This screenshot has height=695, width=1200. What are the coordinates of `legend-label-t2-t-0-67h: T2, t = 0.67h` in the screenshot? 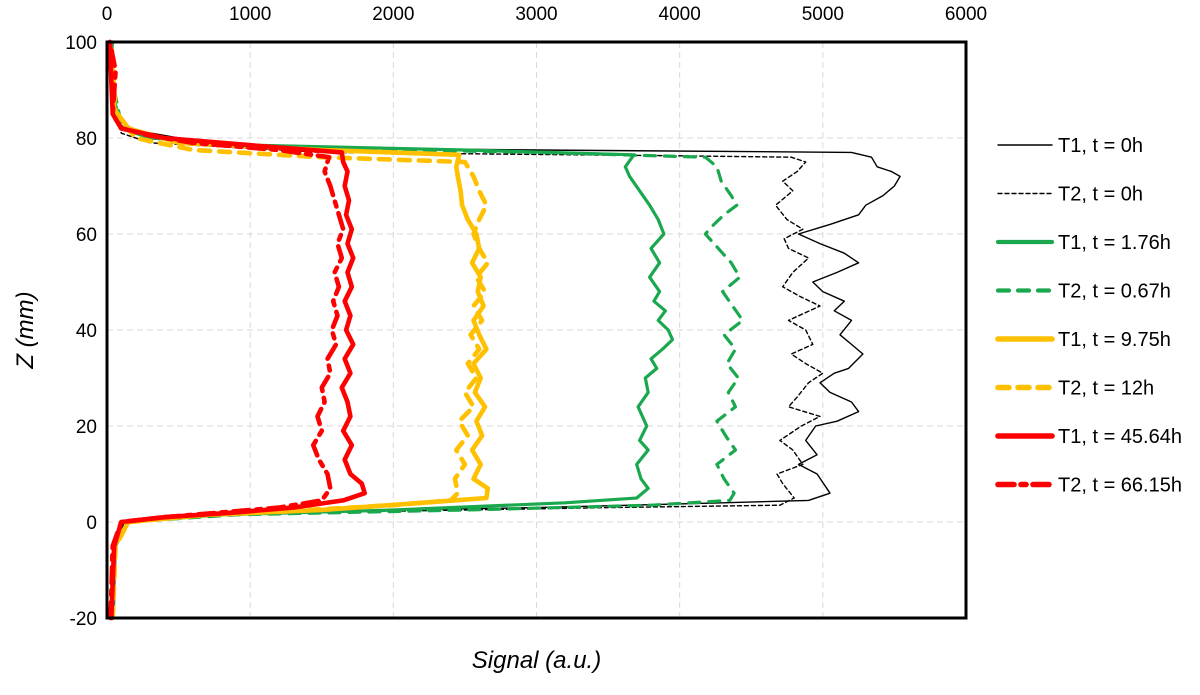 It's located at (1114, 292).